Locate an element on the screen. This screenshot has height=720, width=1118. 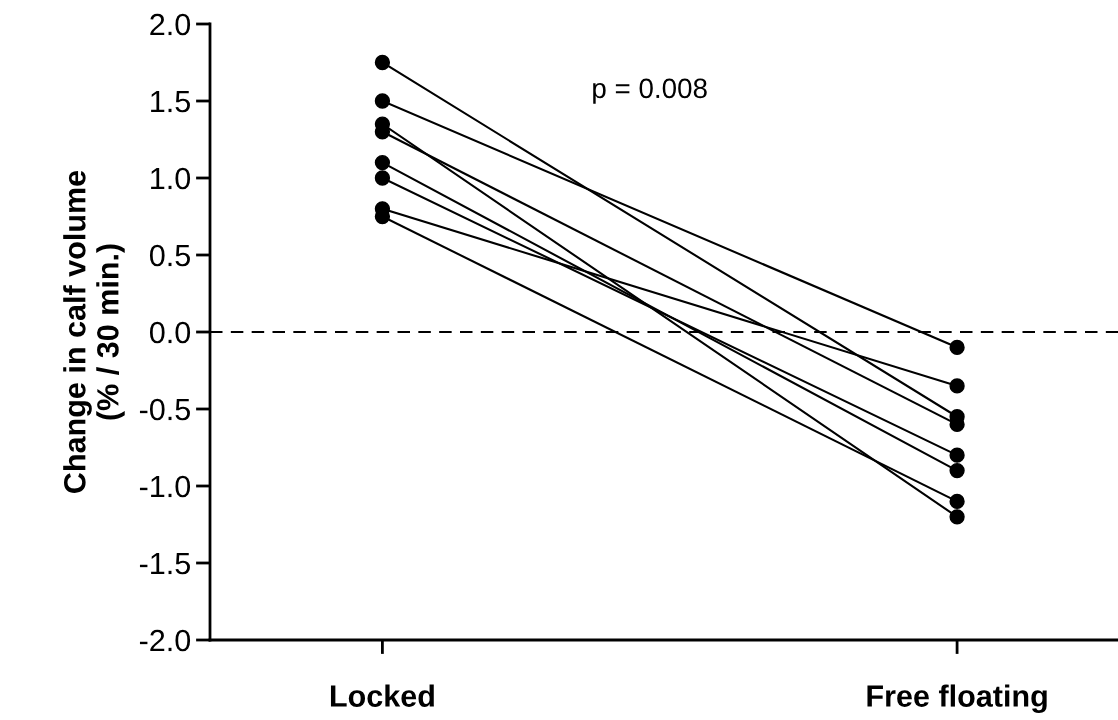
y-tick-label: 1.5 is located at coordinates (170, 102).